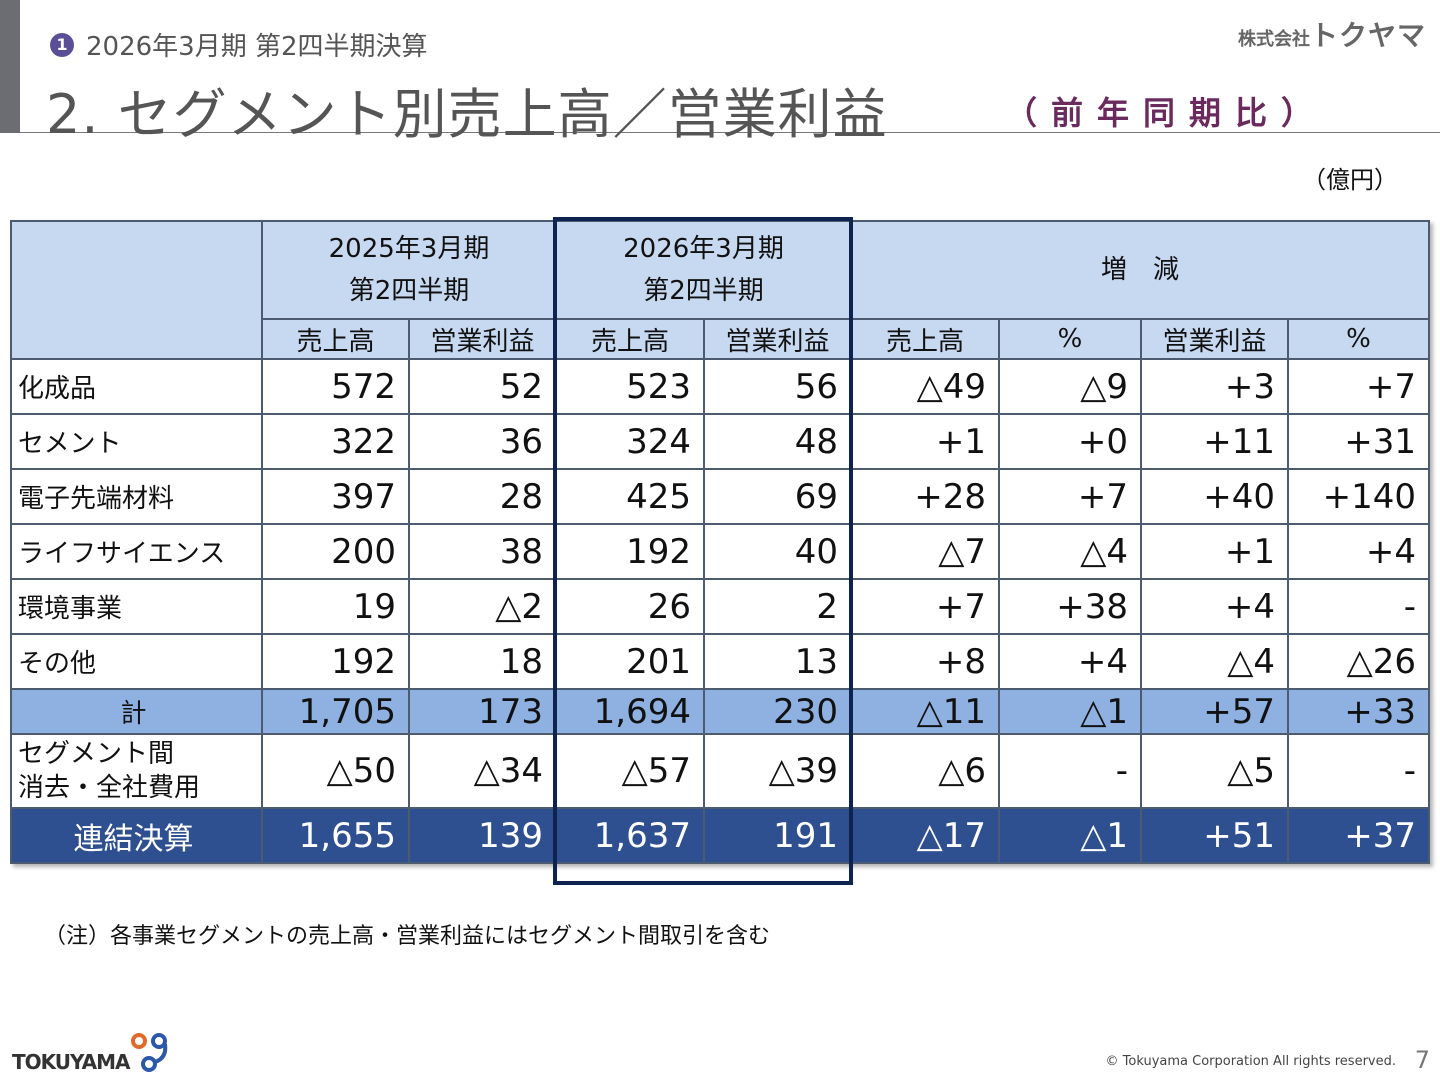  I want to click on header-divider, so click(730, 132).